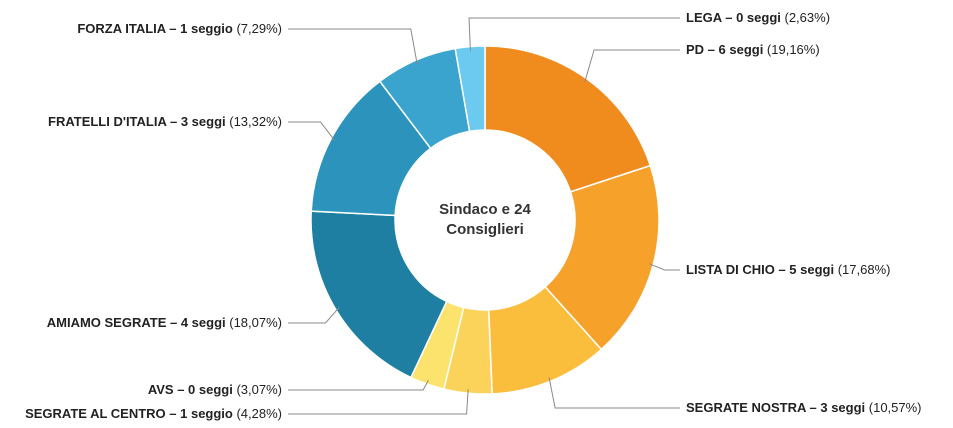  What do you see at coordinates (632, 66) in the screenshot?
I see `leader-line-pd` at bounding box center [632, 66].